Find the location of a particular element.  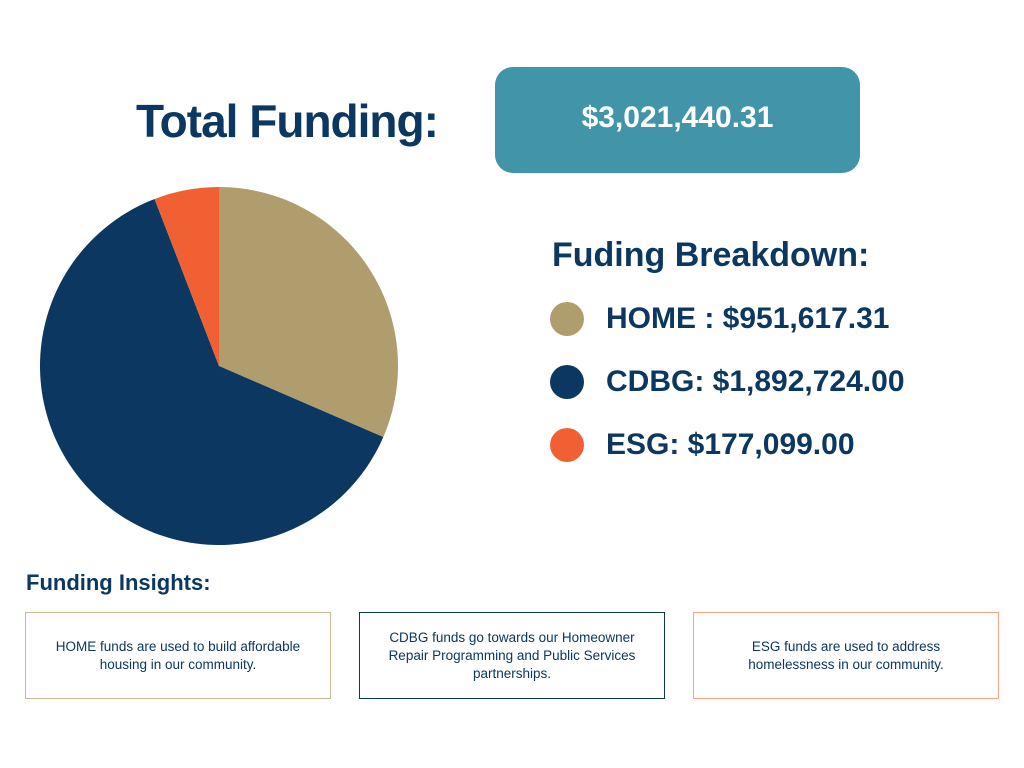

legend-item-home: HOME : $951,617.31 is located at coordinates (720, 319).